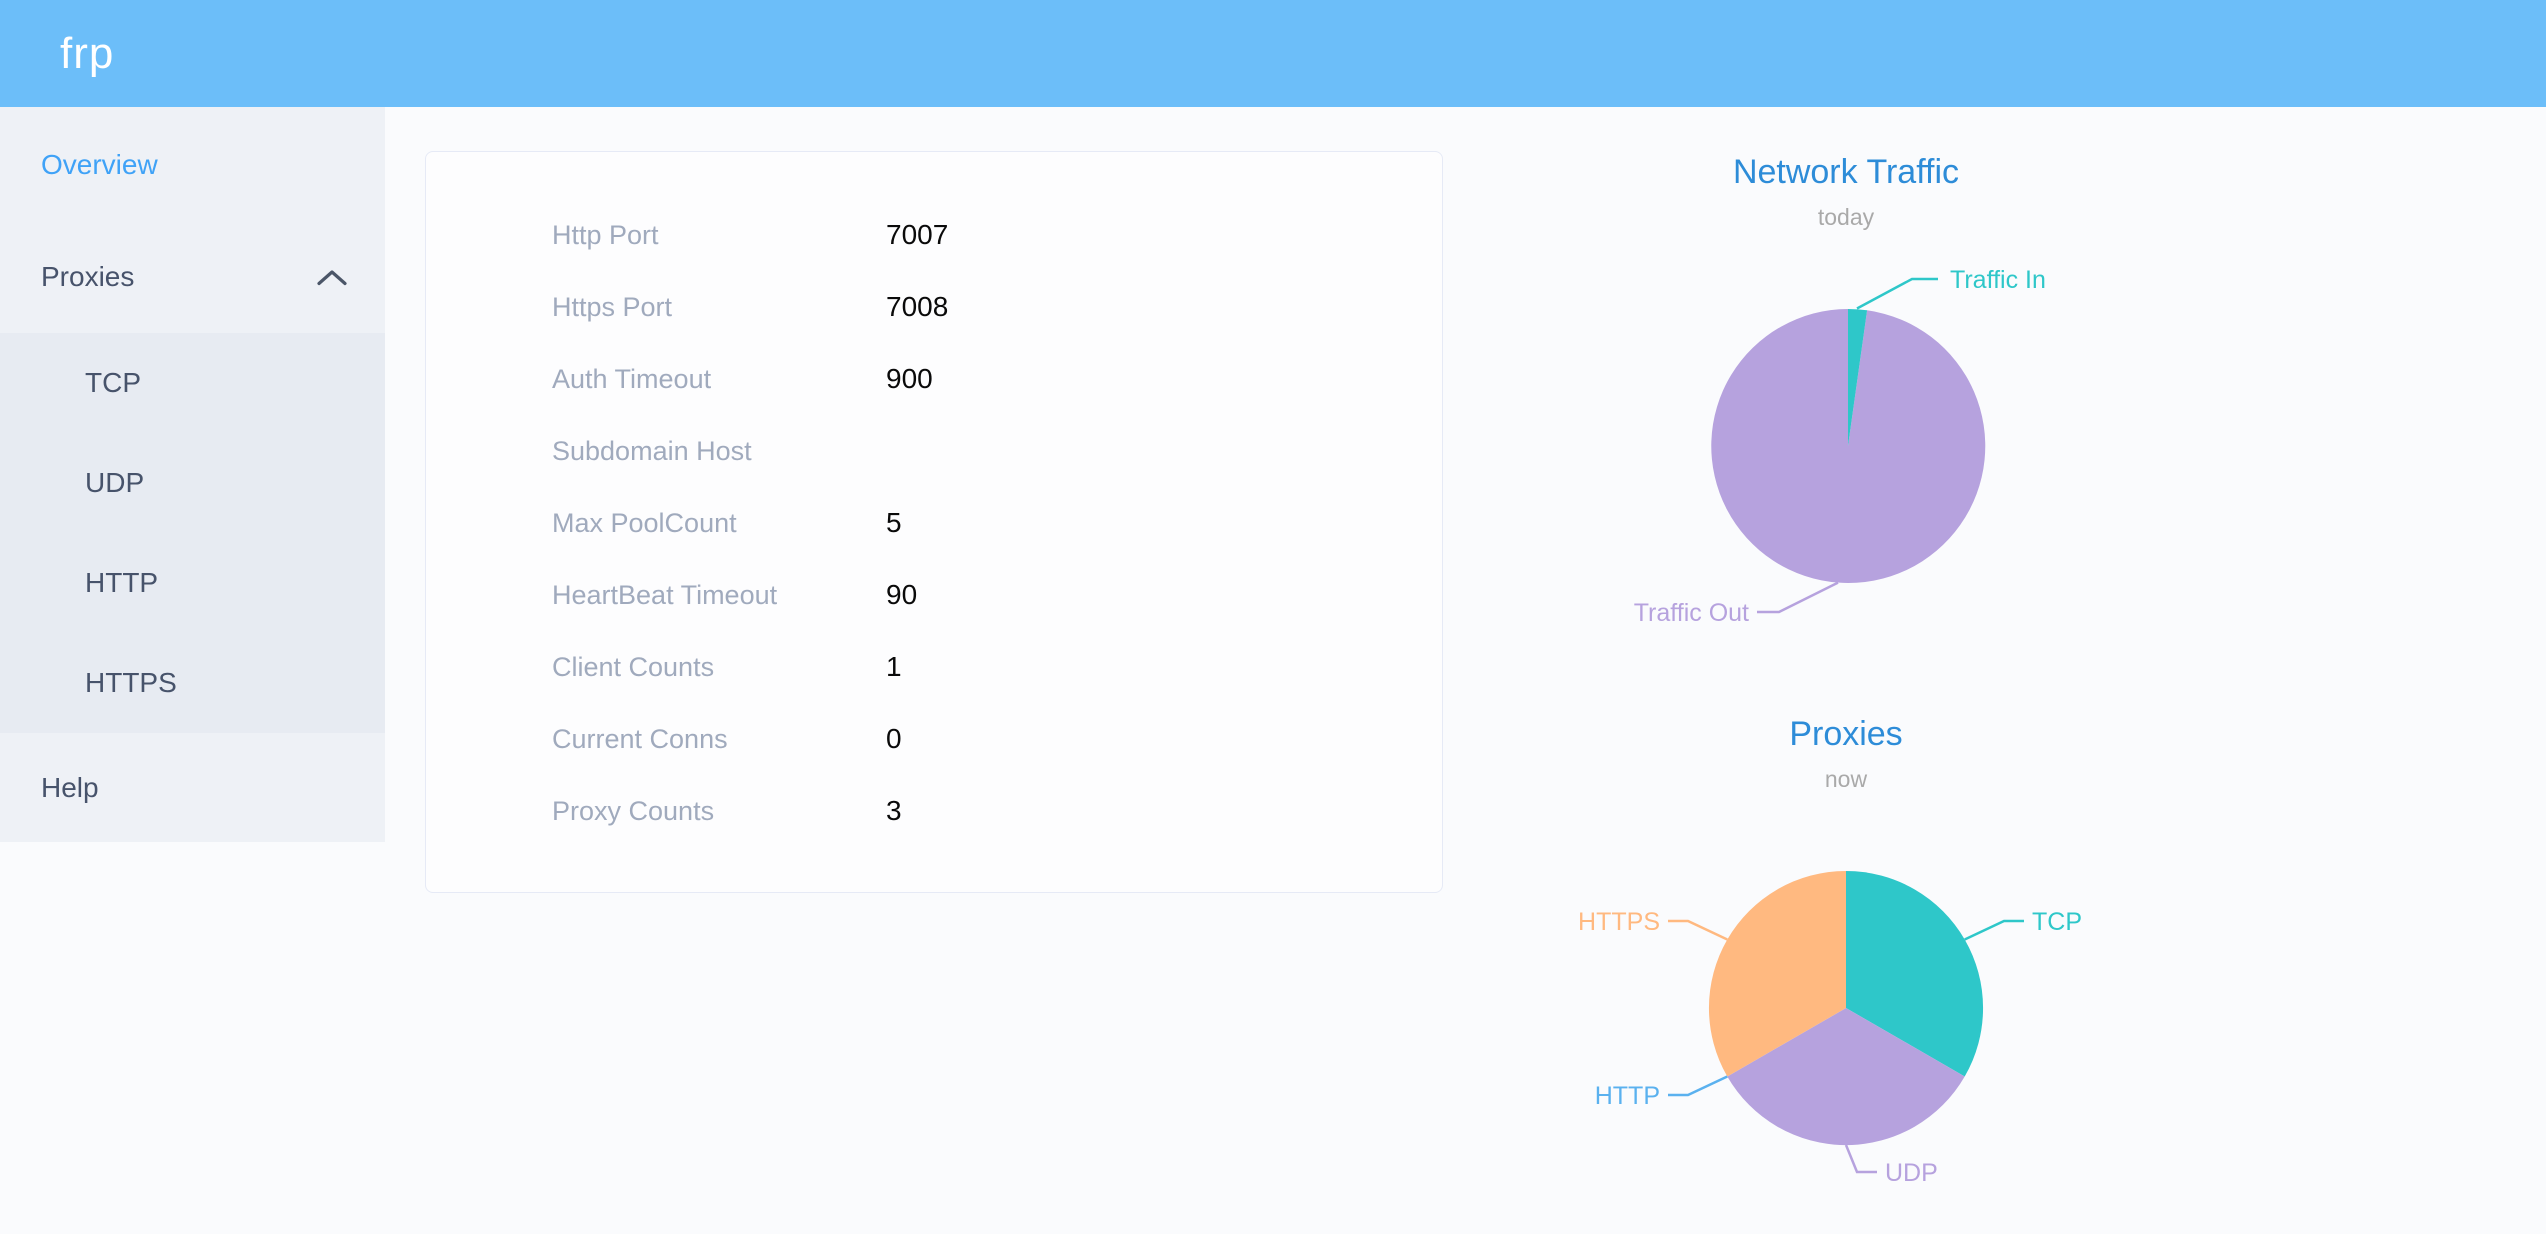 Image resolution: width=2546 pixels, height=1234 pixels. I want to click on info-value: 900, so click(909, 378).